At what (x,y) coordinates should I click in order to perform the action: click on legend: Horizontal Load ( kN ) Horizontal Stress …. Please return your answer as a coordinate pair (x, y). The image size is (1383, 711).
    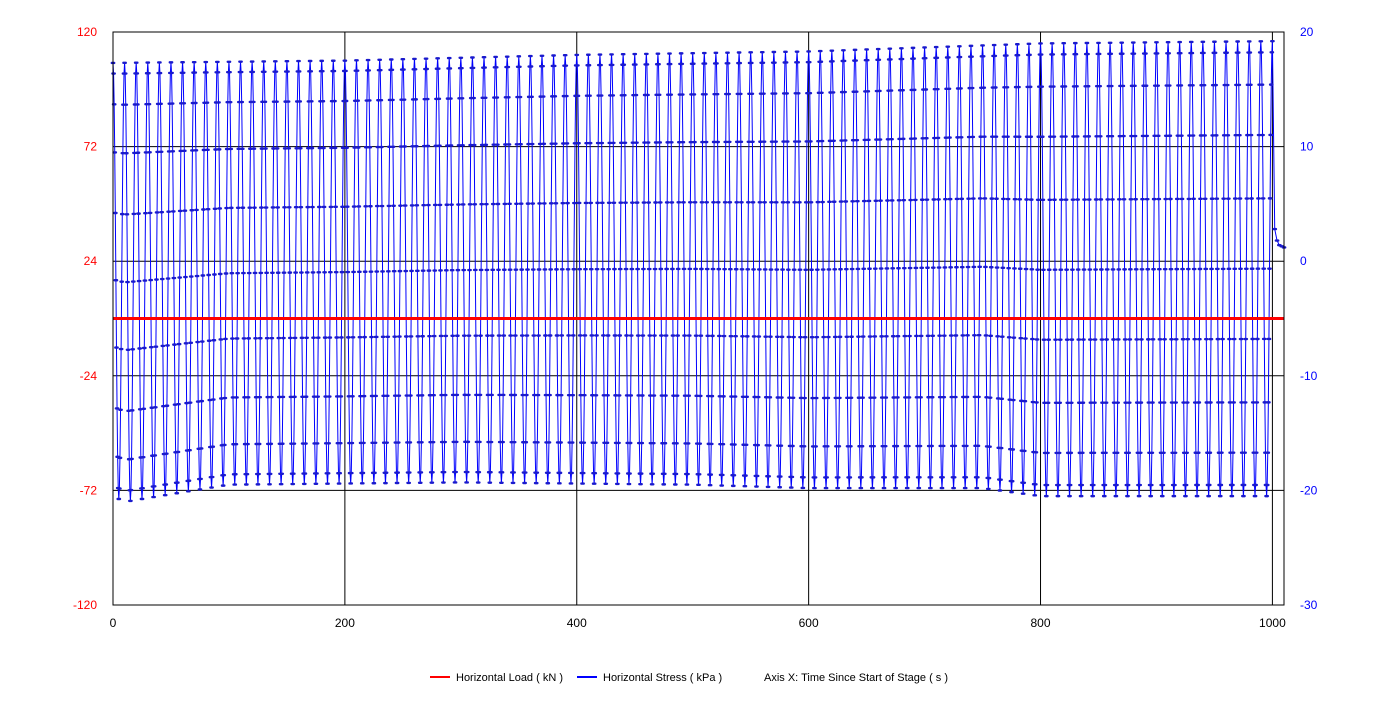
    Looking at the image, I should click on (689, 678).